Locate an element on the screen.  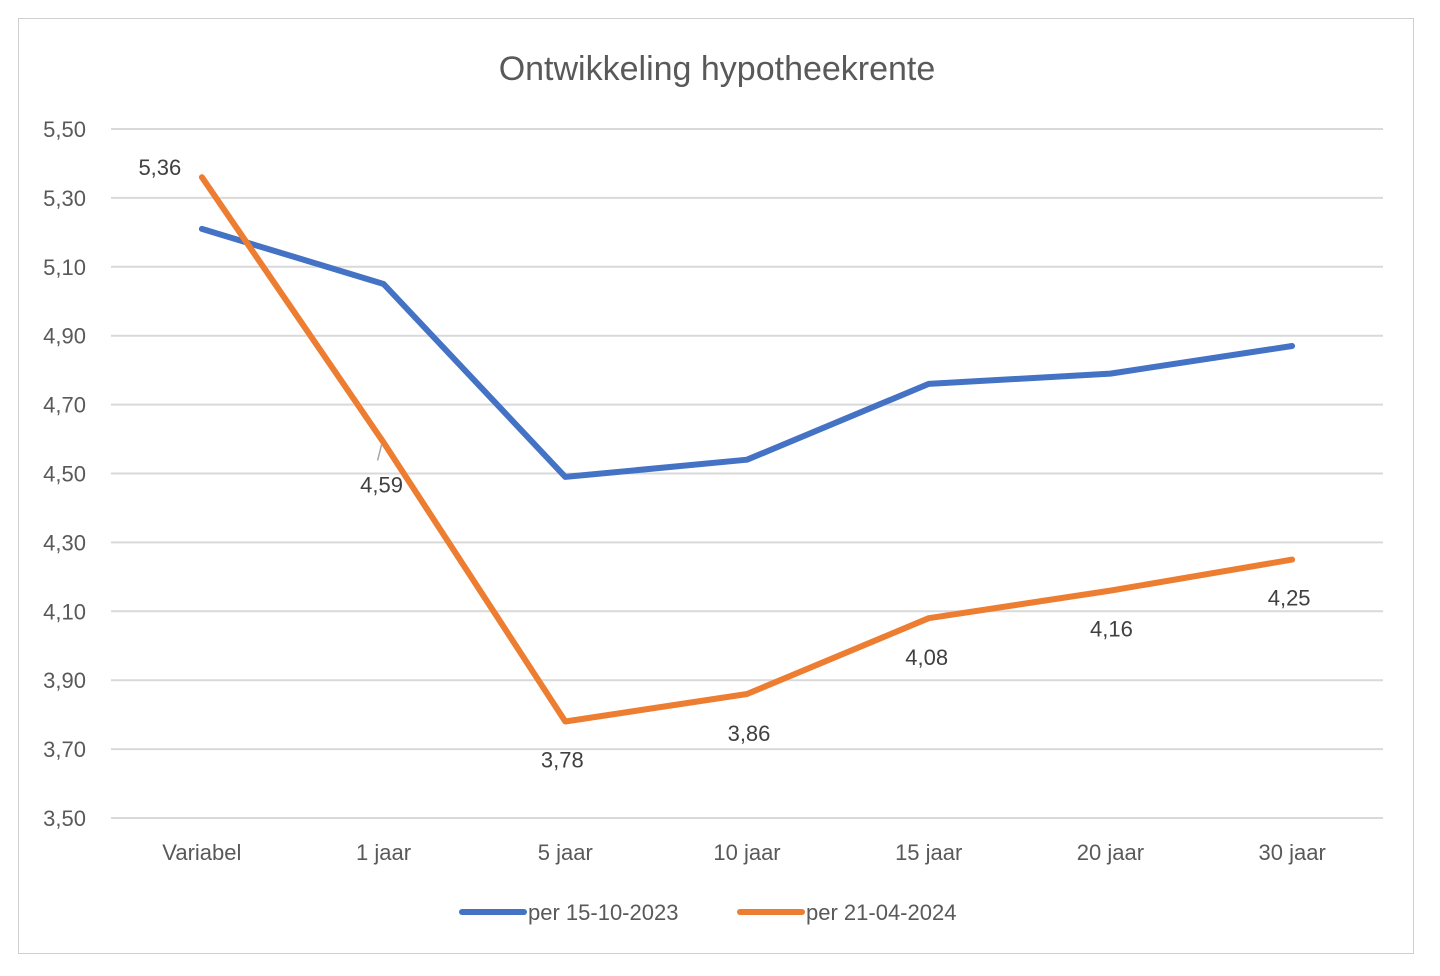
data-label: 4,16 is located at coordinates (1111, 629).